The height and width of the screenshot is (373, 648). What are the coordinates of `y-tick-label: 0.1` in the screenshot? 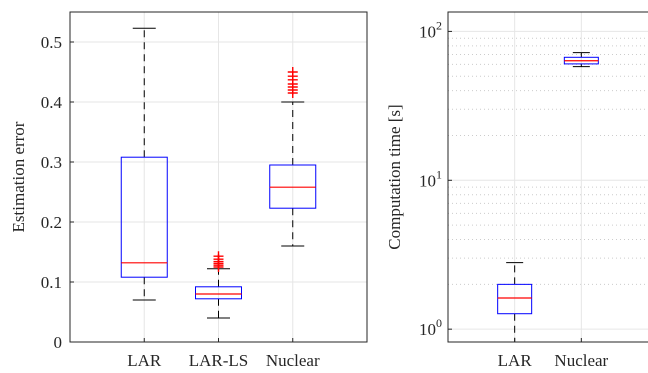 It's located at (51, 282).